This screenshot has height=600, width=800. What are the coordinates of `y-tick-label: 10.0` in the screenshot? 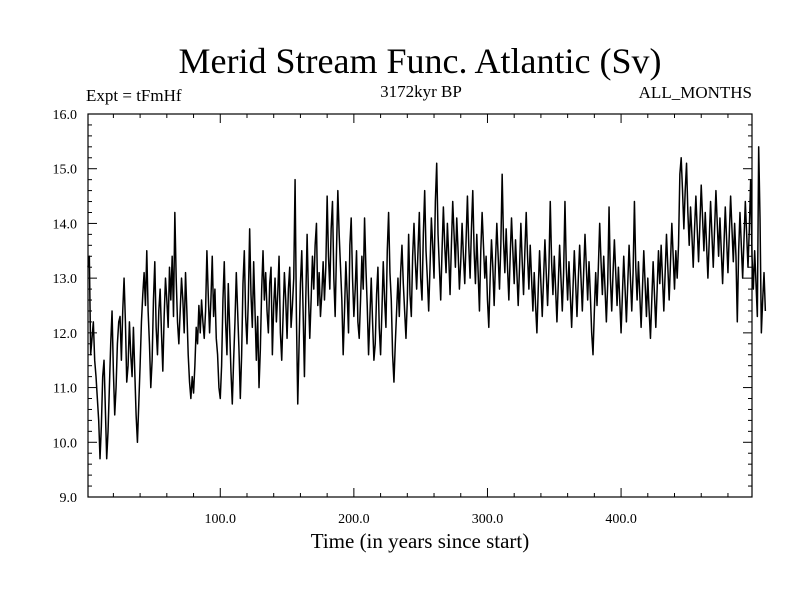 It's located at (65, 443).